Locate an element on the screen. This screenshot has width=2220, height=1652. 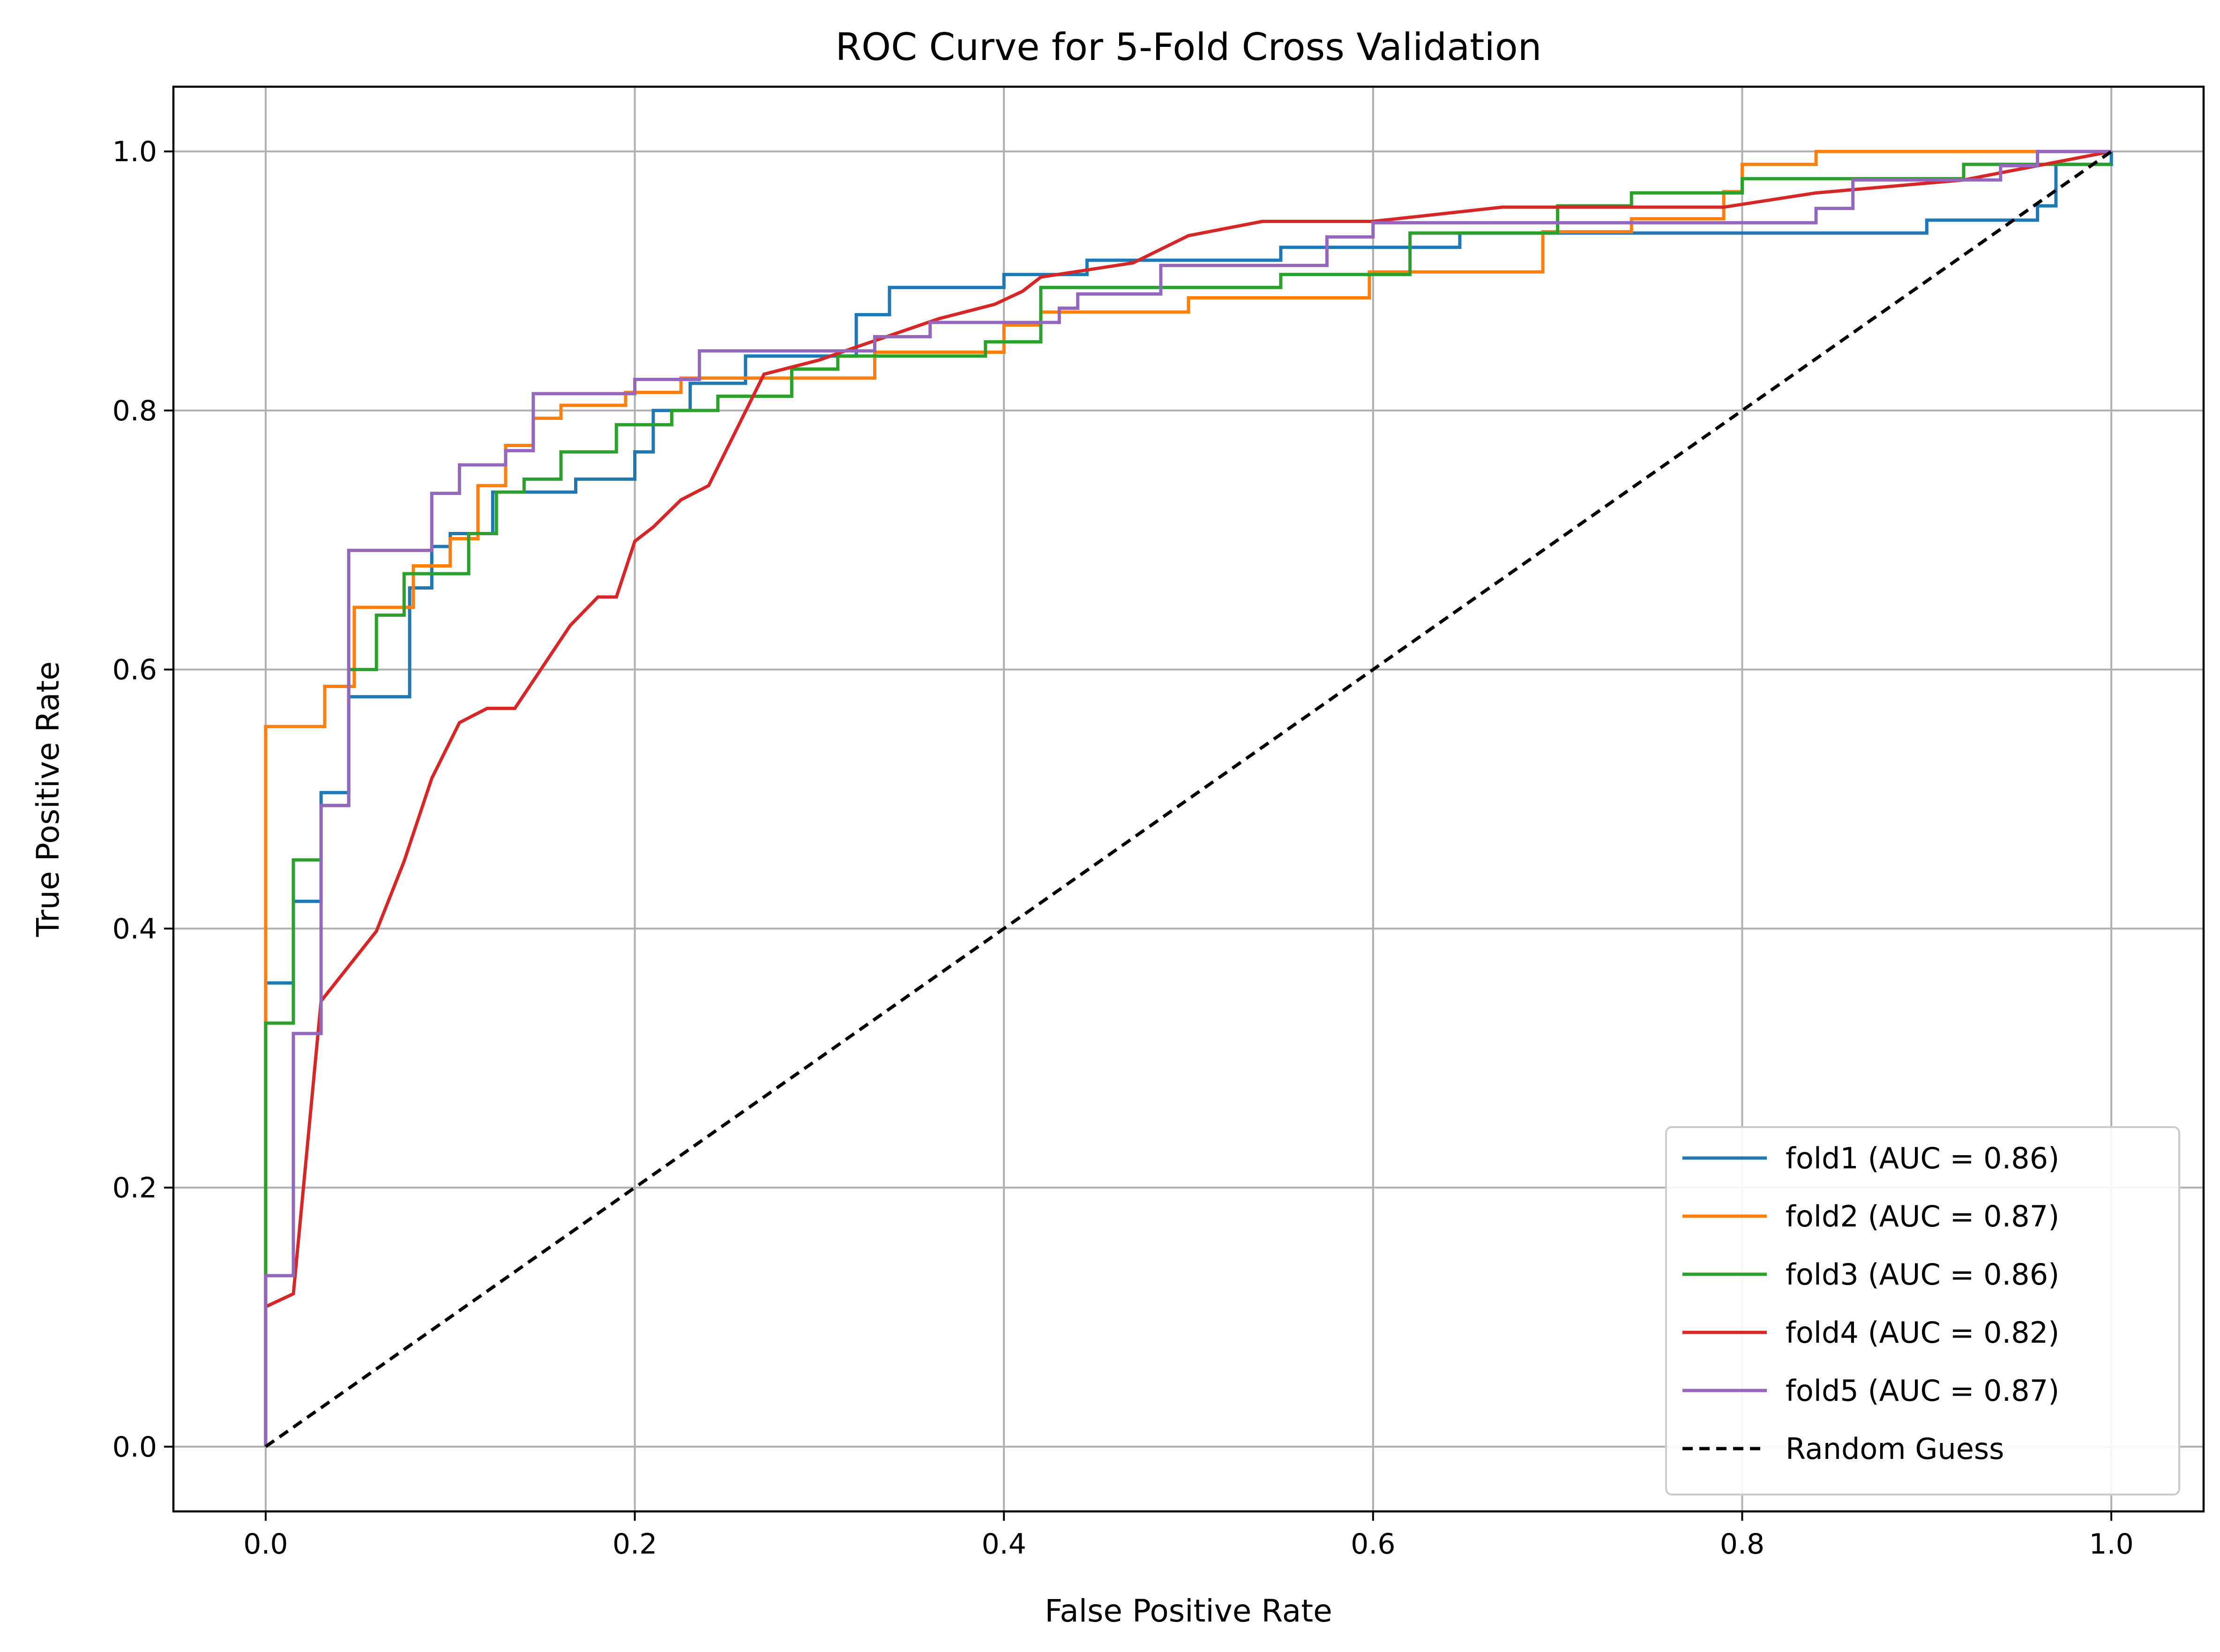
legend-item-fold3: fold3 (AUC = 0.86) is located at coordinates (1871, 1274).